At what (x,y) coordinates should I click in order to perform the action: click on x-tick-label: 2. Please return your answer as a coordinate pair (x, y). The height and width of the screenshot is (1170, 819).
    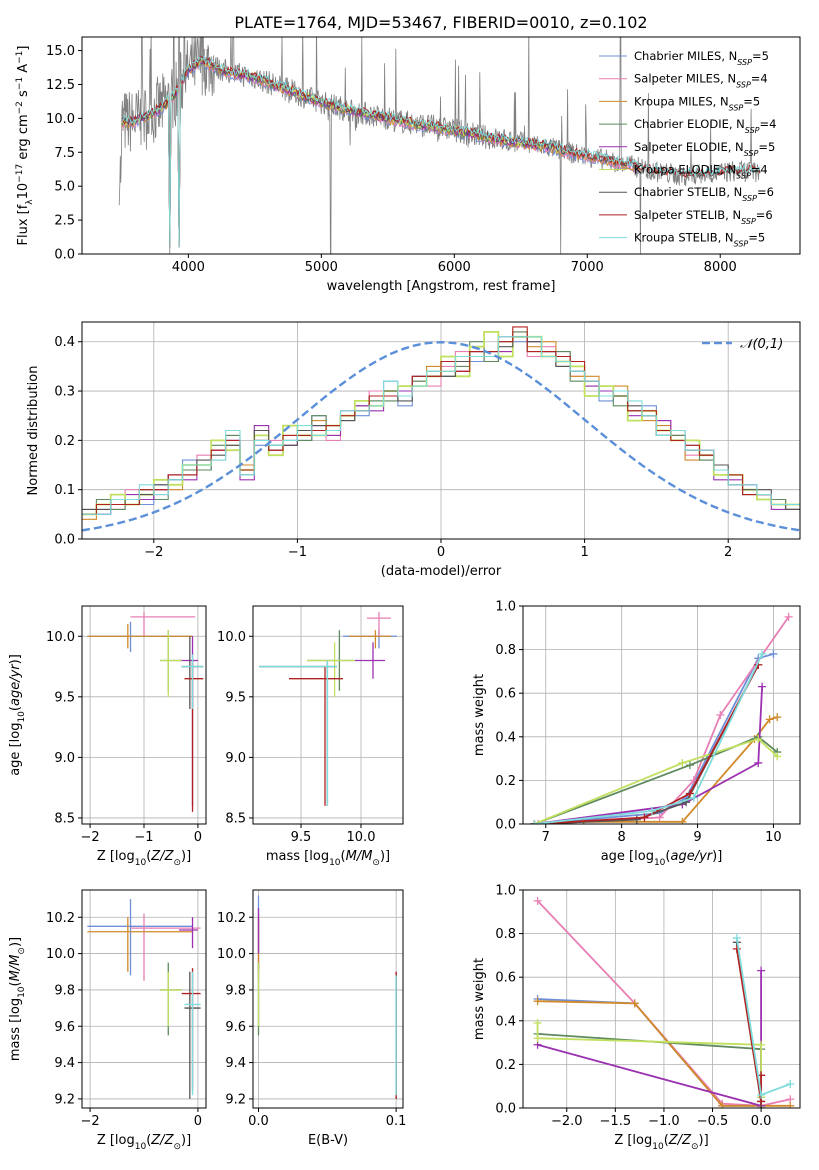
    Looking at the image, I should click on (728, 552).